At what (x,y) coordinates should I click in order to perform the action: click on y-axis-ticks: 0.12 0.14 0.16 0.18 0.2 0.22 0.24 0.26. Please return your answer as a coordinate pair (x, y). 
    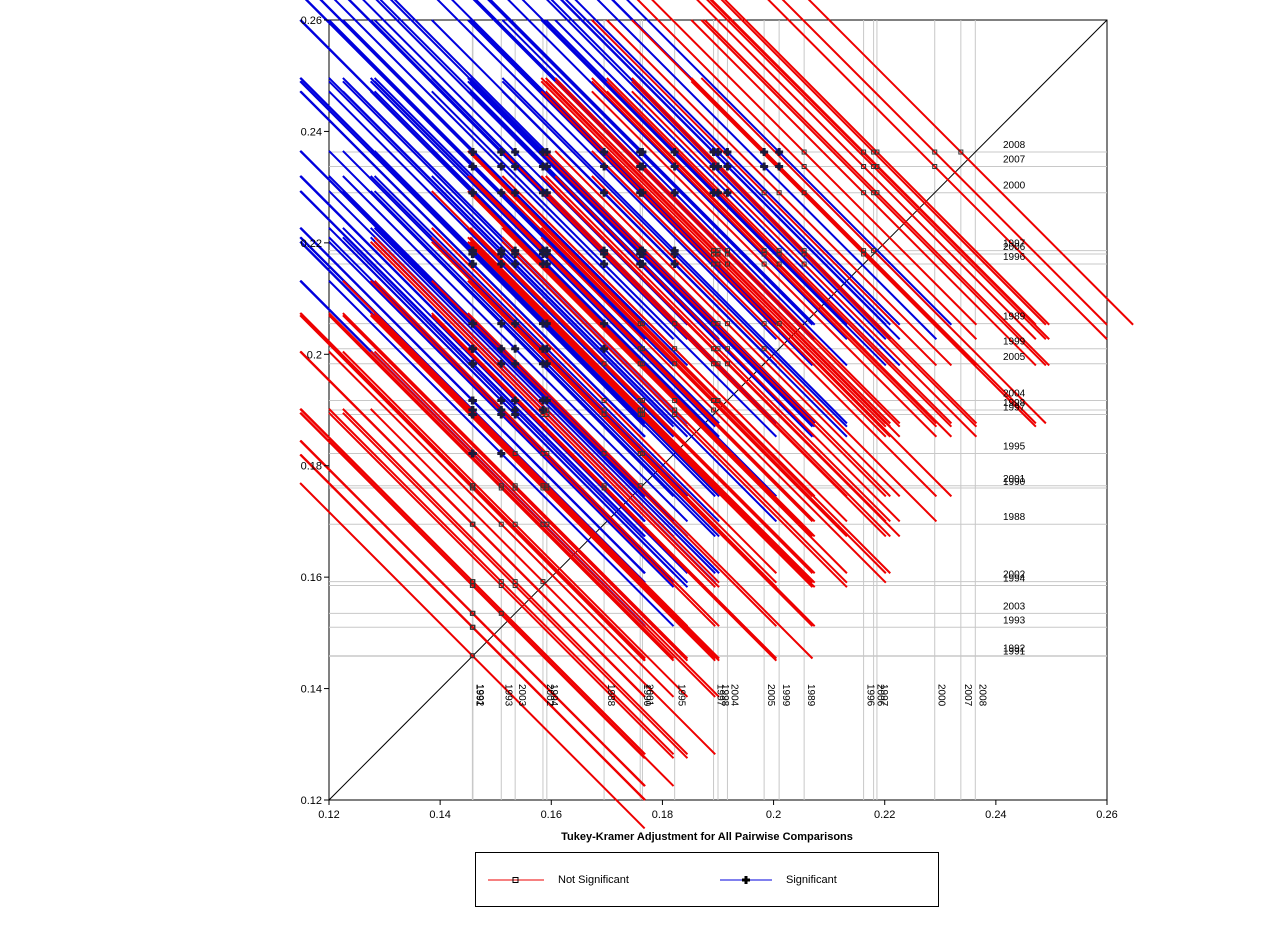
    Looking at the image, I should click on (315, 411).